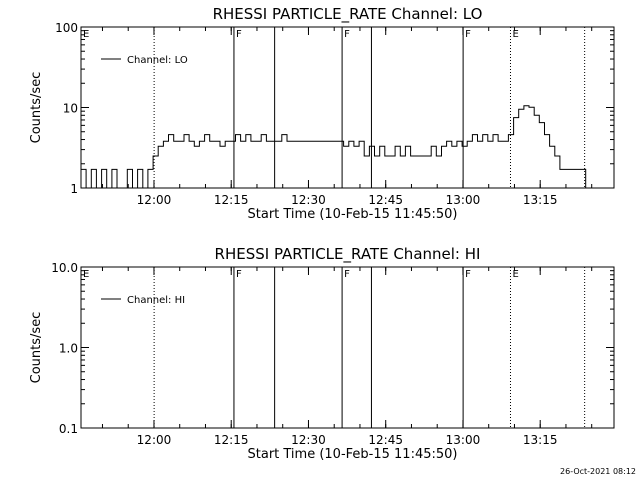  Describe the element at coordinates (66, 28) in the screenshot. I see `y-tick-label: 100` at that location.